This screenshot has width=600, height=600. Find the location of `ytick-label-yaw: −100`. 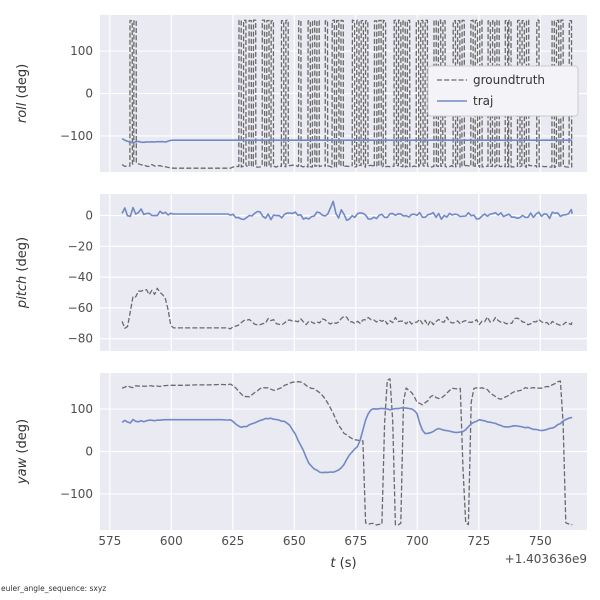

ytick-label-yaw: −100 is located at coordinates (76, 494).